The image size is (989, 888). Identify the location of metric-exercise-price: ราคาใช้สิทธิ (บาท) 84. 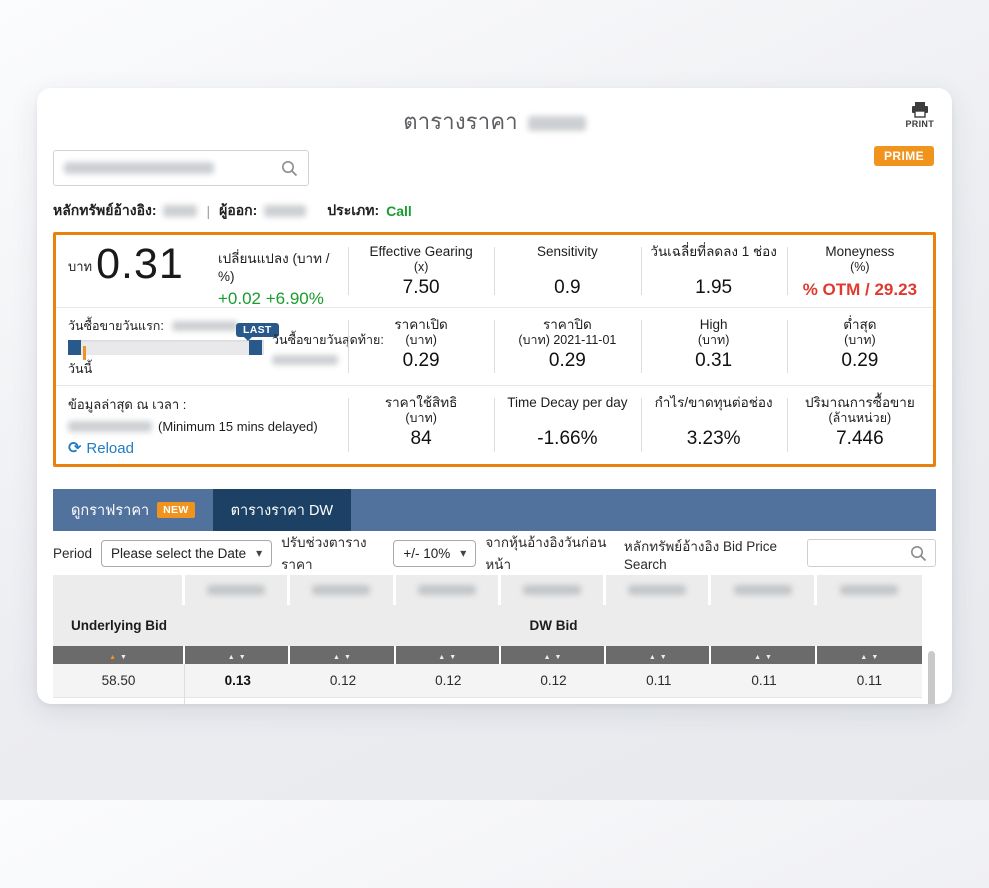
(421, 425).